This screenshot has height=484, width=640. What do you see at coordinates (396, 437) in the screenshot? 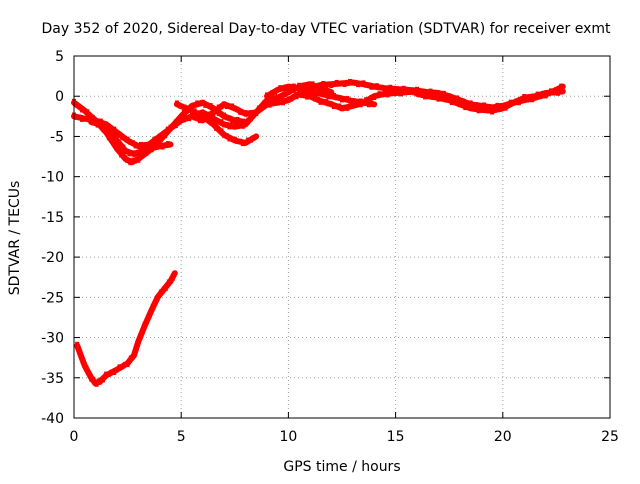
I see `x-tick-label: 15` at bounding box center [396, 437].